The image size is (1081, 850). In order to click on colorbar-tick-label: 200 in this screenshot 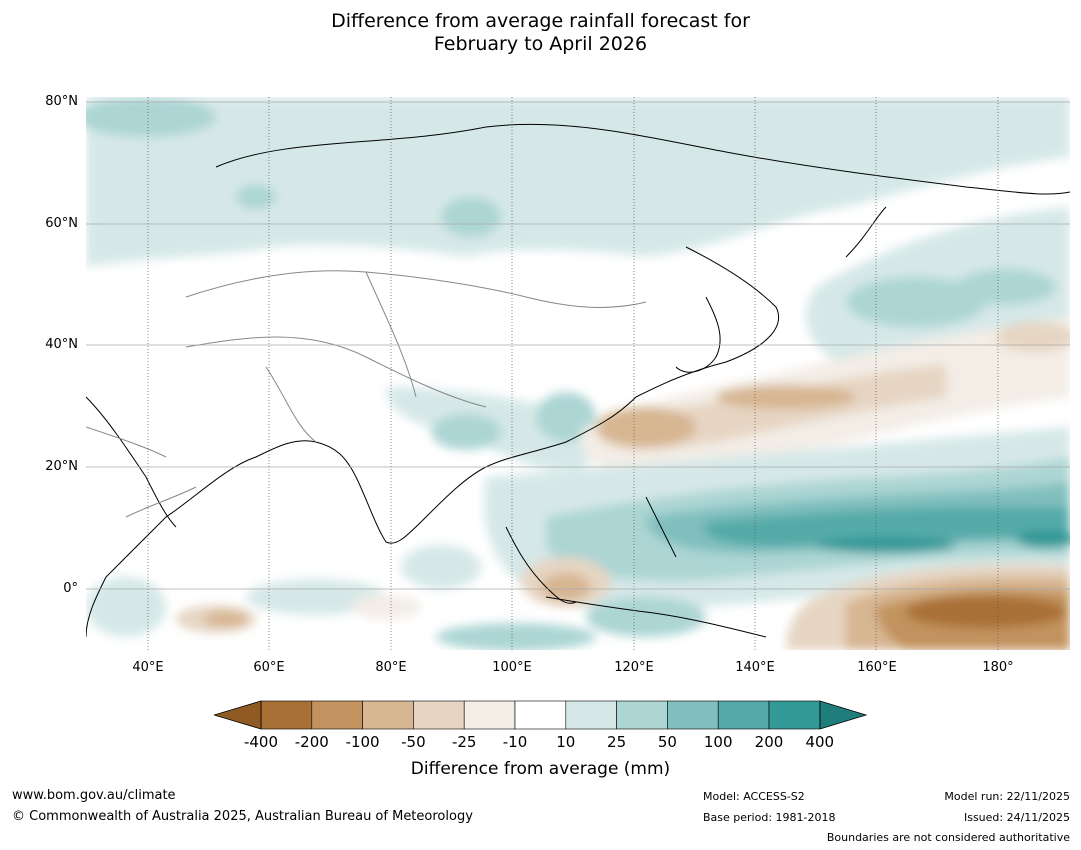, I will do `click(769, 742)`.